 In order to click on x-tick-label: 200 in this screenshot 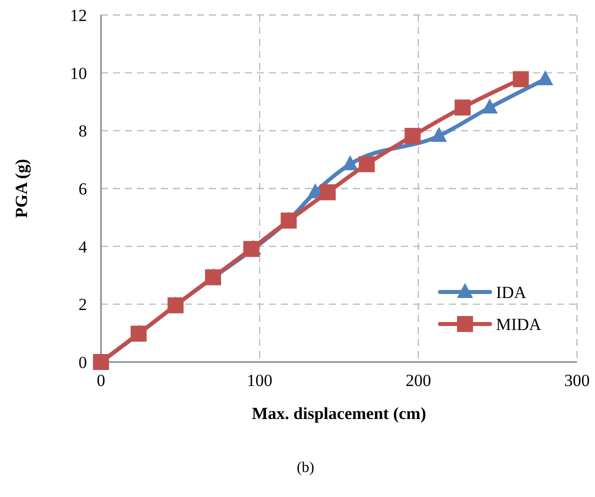, I will do `click(419, 380)`.